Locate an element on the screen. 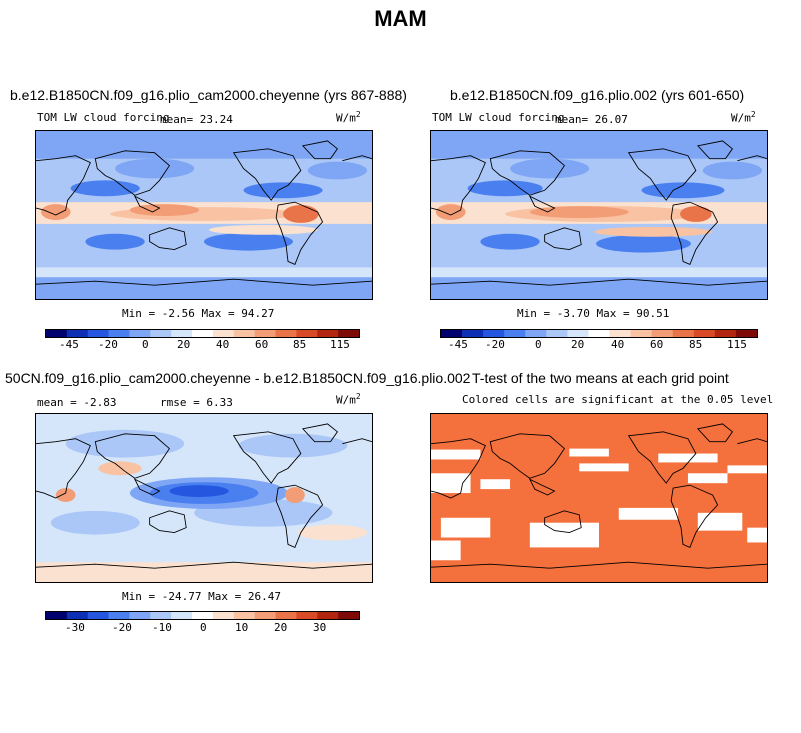 The height and width of the screenshot is (733, 801). panel3-coast-asia is located at coordinates (132, 456).